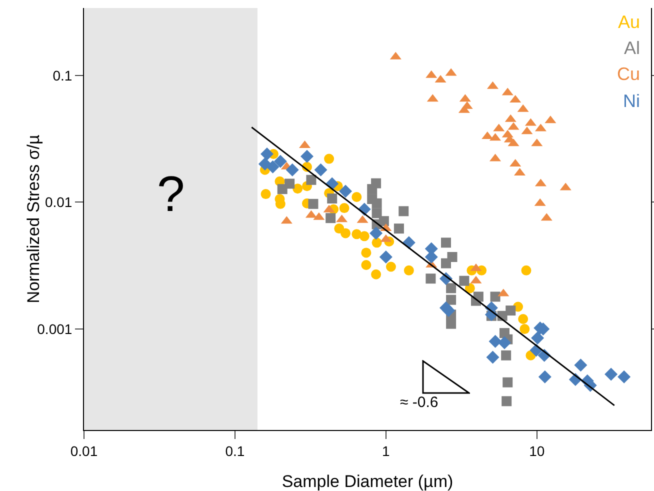  Describe the element at coordinates (33, 219) in the screenshot. I see `y-axis-title: Normalized Stress σ/µ` at that location.